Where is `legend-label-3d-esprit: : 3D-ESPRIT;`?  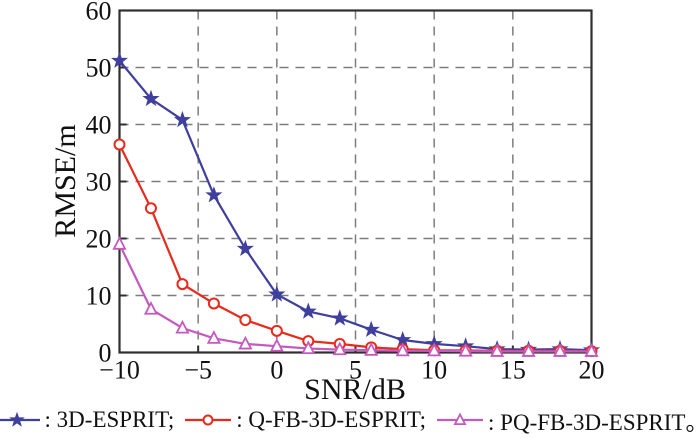 legend-label-3d-esprit: : 3D-ESPRIT; is located at coordinates (109, 419).